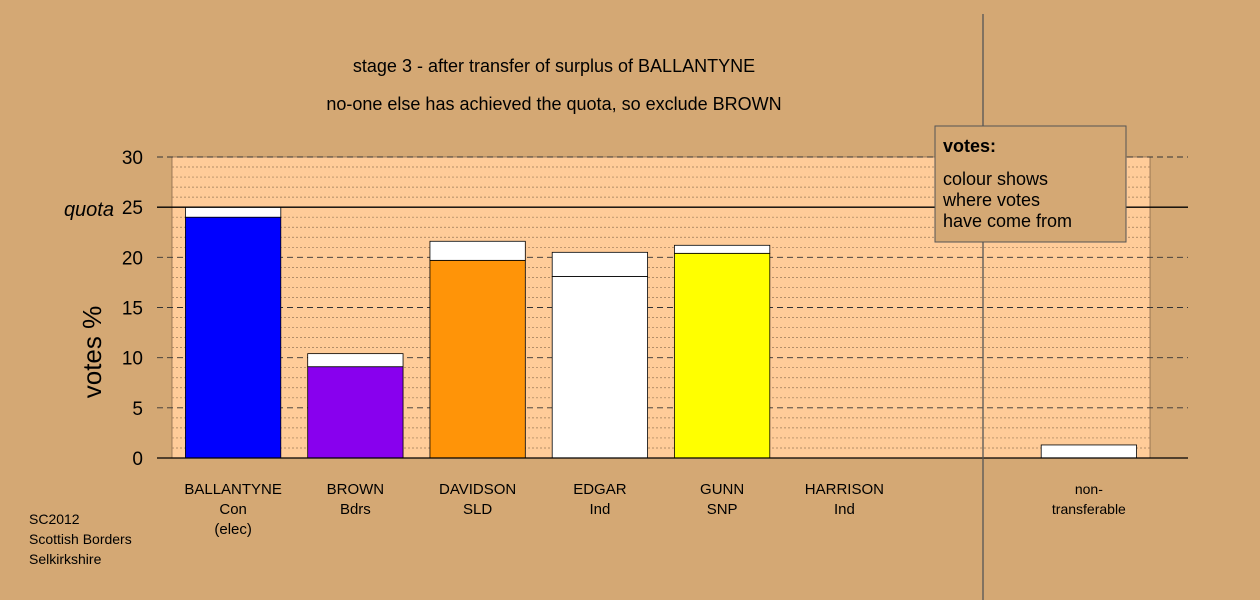 This screenshot has height=600, width=1260. I want to click on x-tick-label: DAVIDSON, so click(477, 489).